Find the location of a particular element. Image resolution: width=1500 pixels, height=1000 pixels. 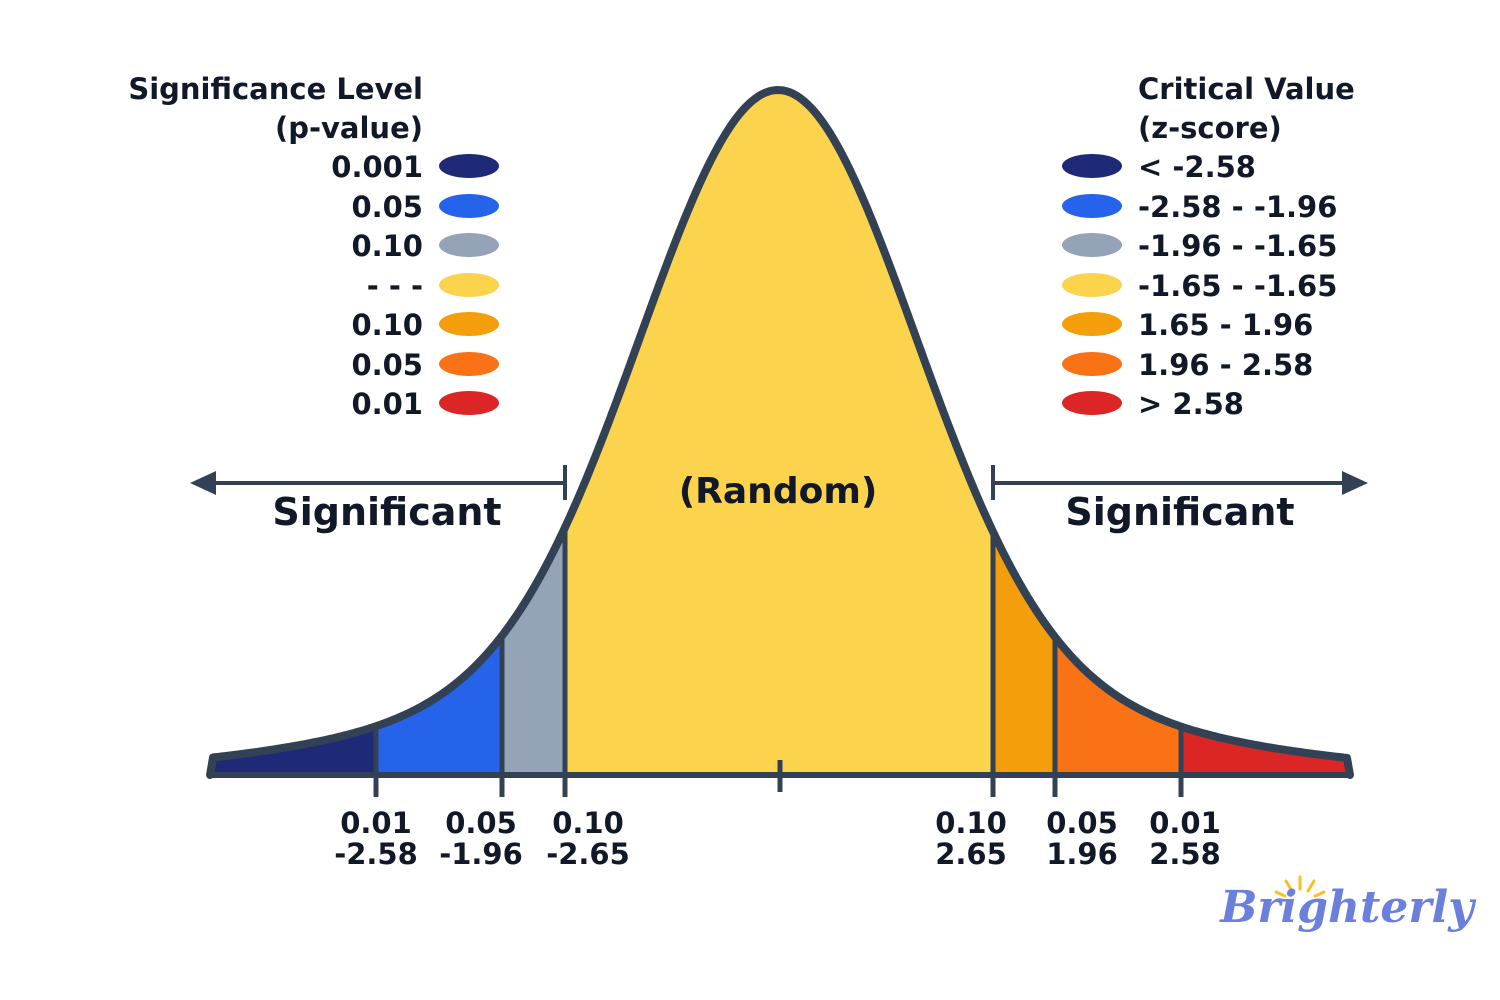

right-legend-item: -1.65 - -1.65 is located at coordinates (1199, 286).